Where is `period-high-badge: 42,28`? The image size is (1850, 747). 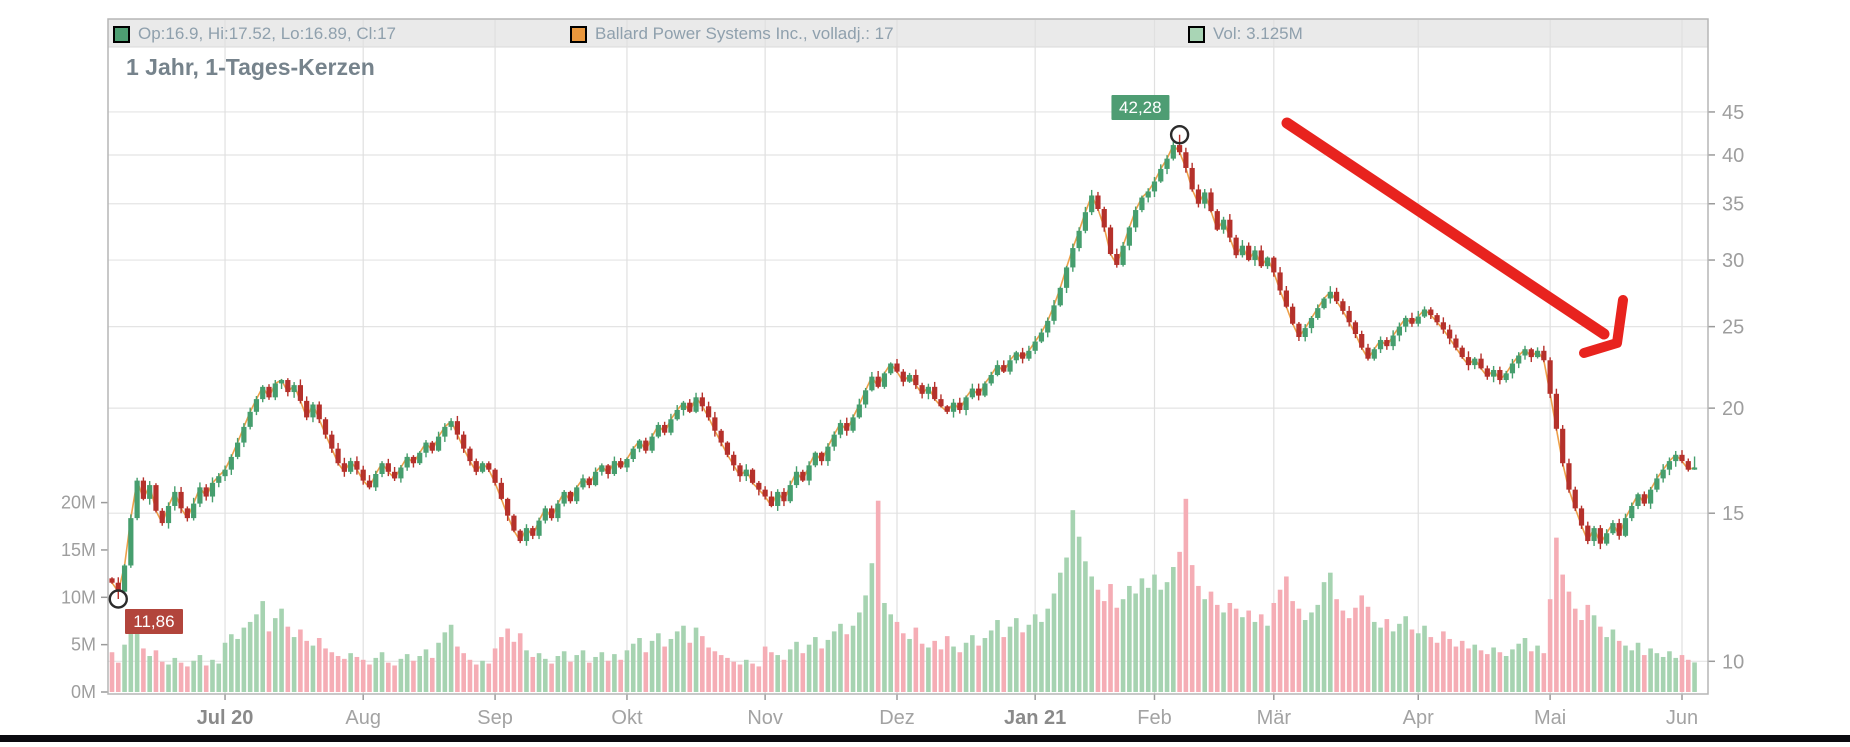
period-high-badge: 42,28 is located at coordinates (1140, 107).